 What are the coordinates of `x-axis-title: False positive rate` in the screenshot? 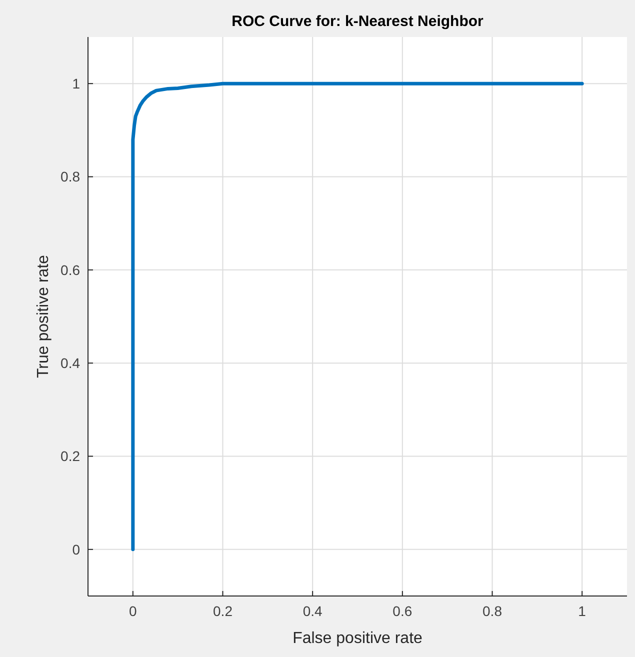 It's located at (357, 638).